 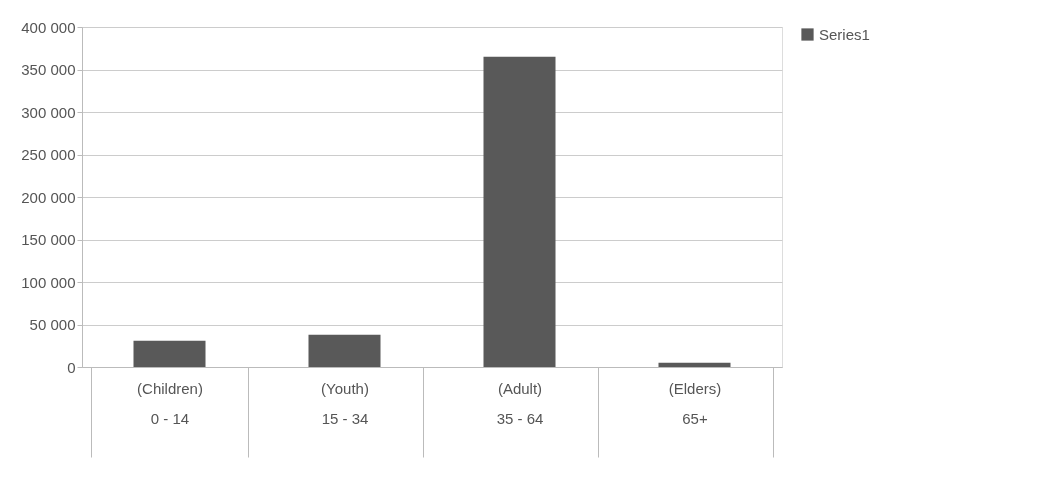 What do you see at coordinates (844, 34) in the screenshot?
I see `legend-label: Series1` at bounding box center [844, 34].